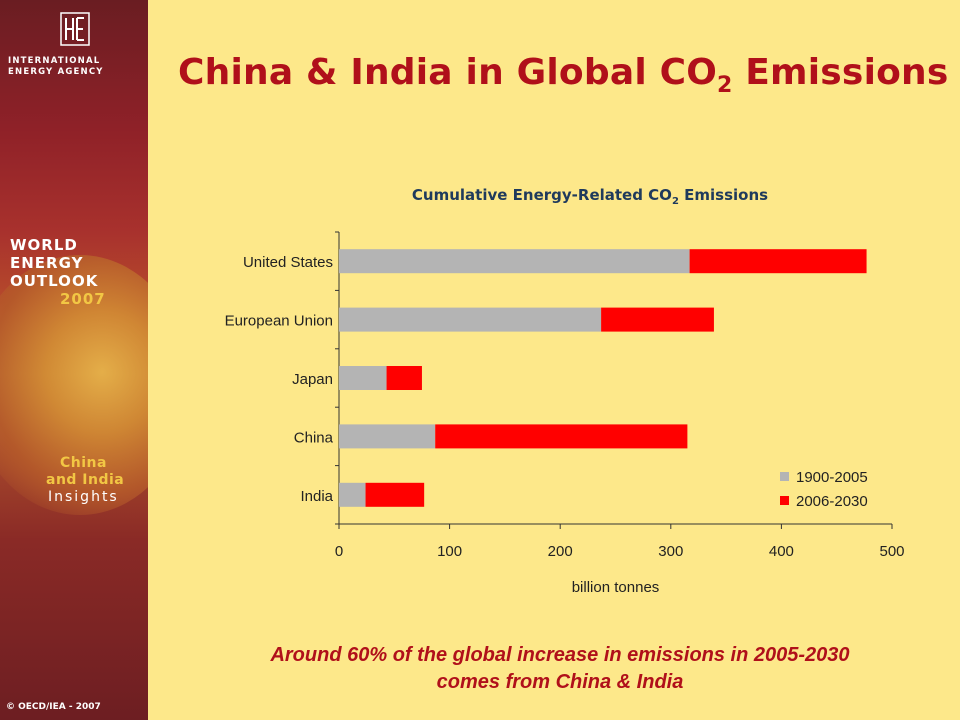 Image resolution: width=960 pixels, height=720 pixels. What do you see at coordinates (778, 261) in the screenshot?
I see `bar-united-states-2006-2030` at bounding box center [778, 261].